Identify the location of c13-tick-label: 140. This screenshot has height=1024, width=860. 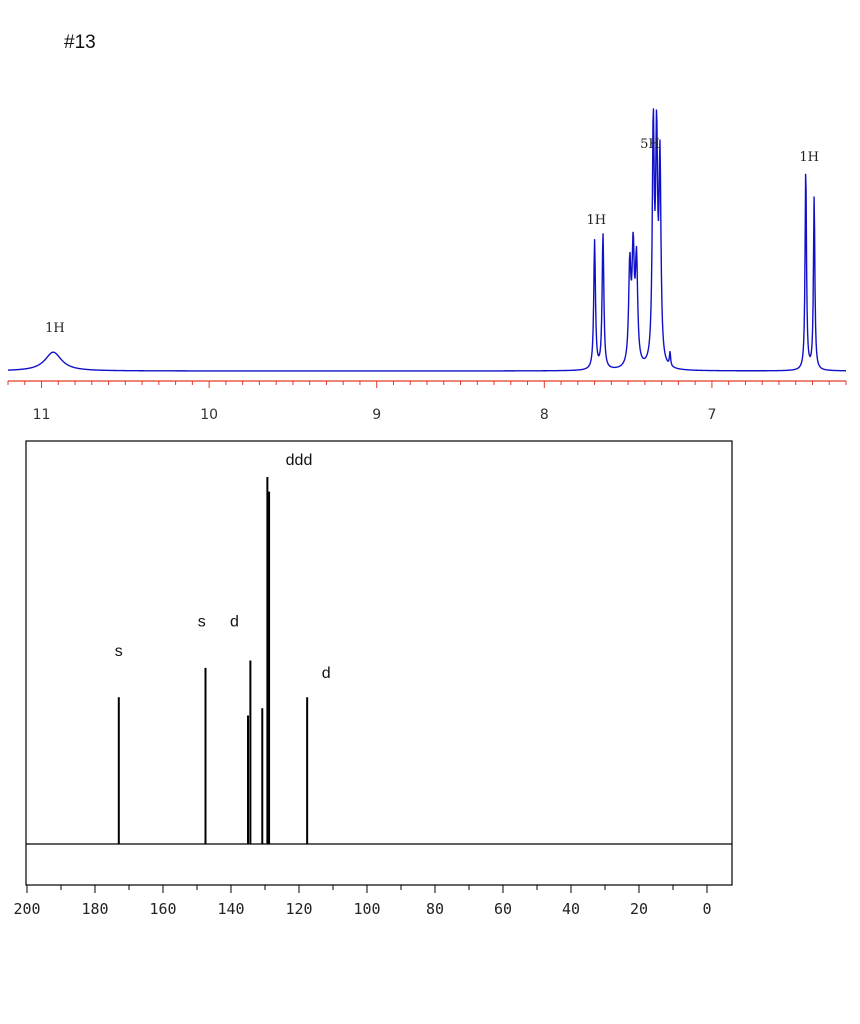
(230, 909).